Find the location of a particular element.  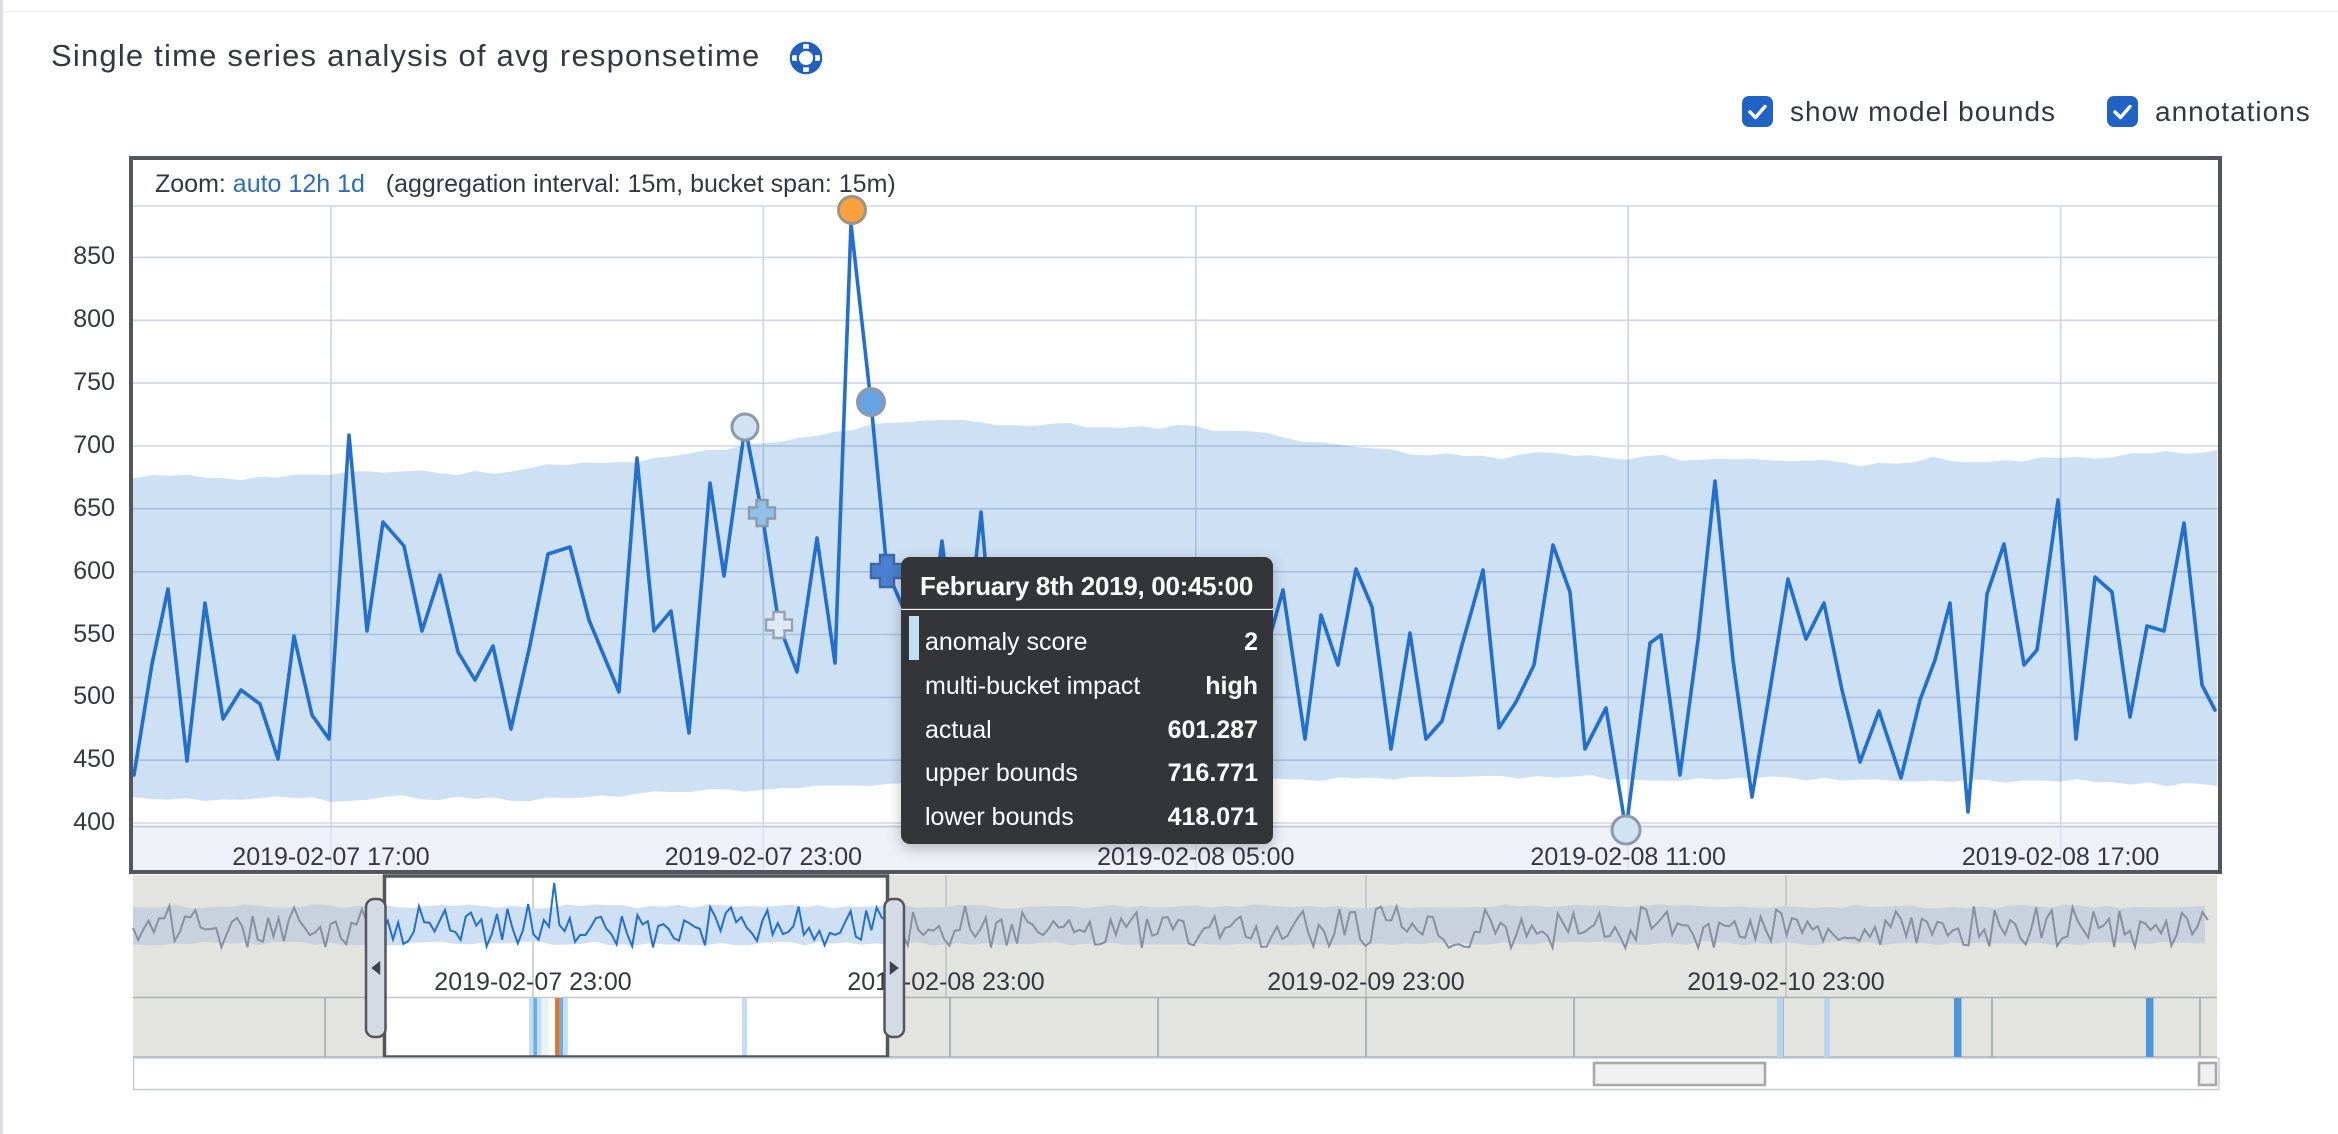

svg-text: 2019-02-07 17:00 is located at coordinates (330, 856).